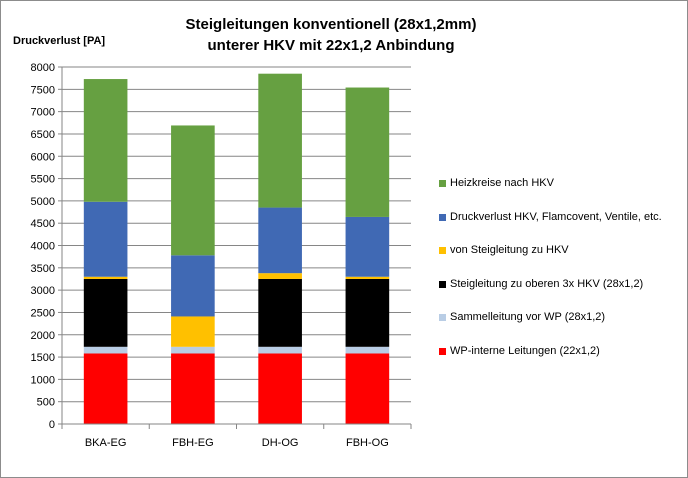 The image size is (688, 478). I want to click on y-tick-label: 5000, so click(43, 202).